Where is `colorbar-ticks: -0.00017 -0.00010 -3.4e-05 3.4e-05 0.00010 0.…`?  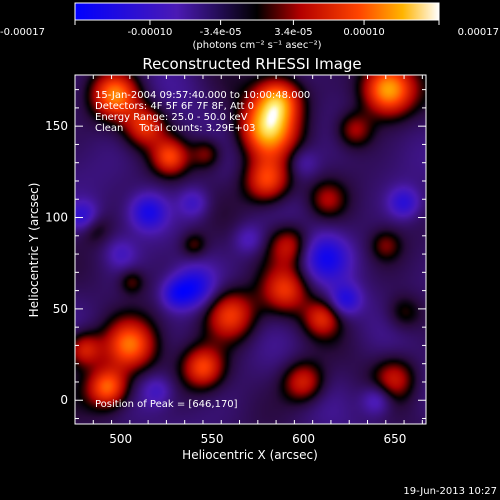 colorbar-ticks: -0.00017 -0.00010 -3.4e-05 3.4e-05 0.00010 0.… is located at coordinates (249, 29).